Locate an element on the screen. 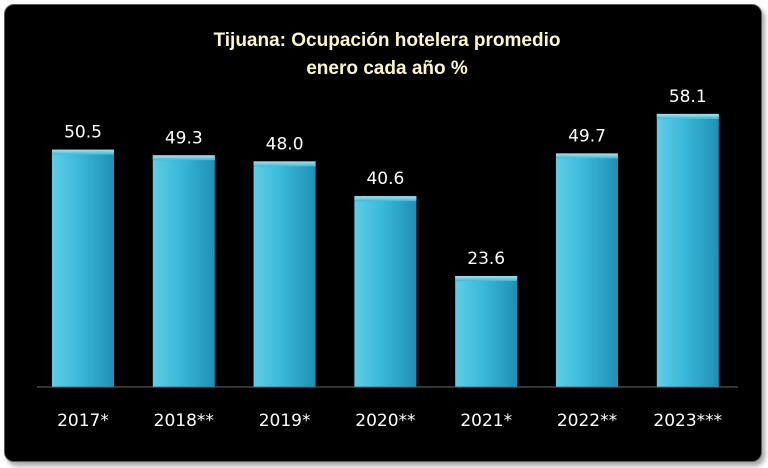 The image size is (768, 468). data-label-6: 58.1 is located at coordinates (688, 97).